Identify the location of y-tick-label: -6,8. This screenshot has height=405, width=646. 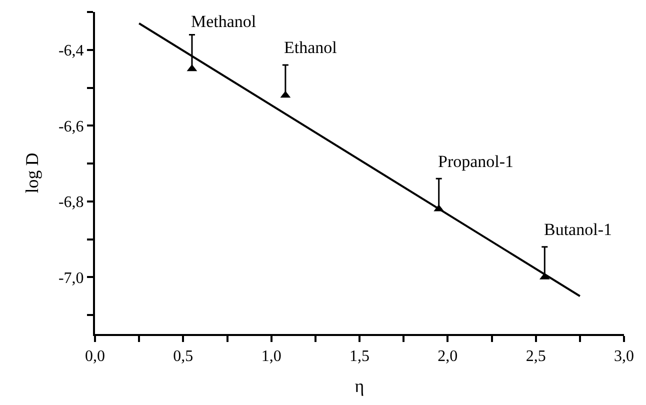
(71, 203).